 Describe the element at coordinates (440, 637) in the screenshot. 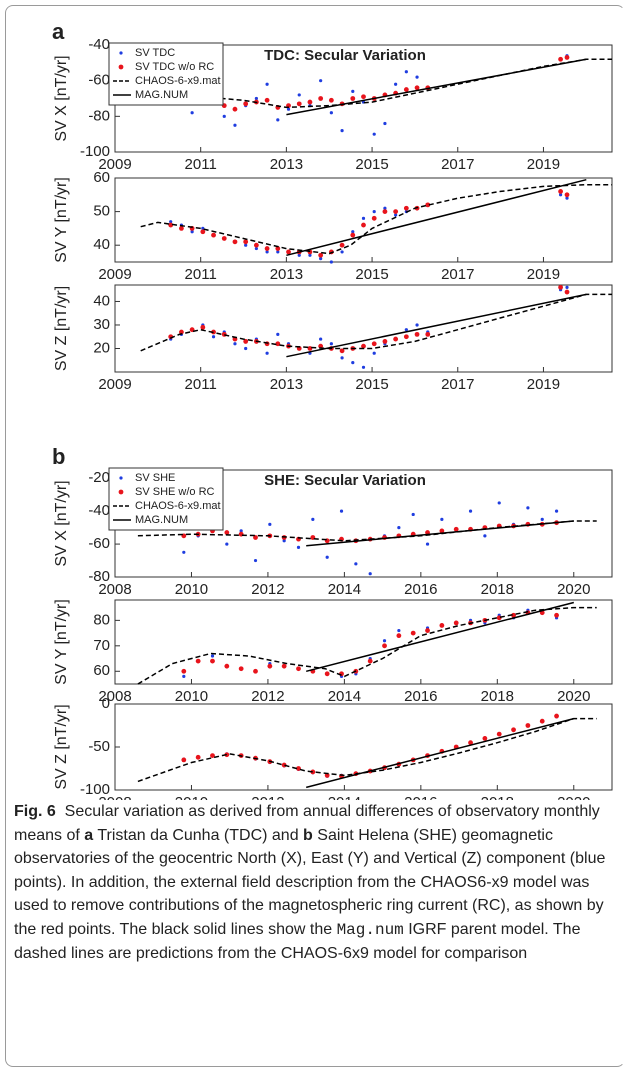

I see `model-line` at that location.